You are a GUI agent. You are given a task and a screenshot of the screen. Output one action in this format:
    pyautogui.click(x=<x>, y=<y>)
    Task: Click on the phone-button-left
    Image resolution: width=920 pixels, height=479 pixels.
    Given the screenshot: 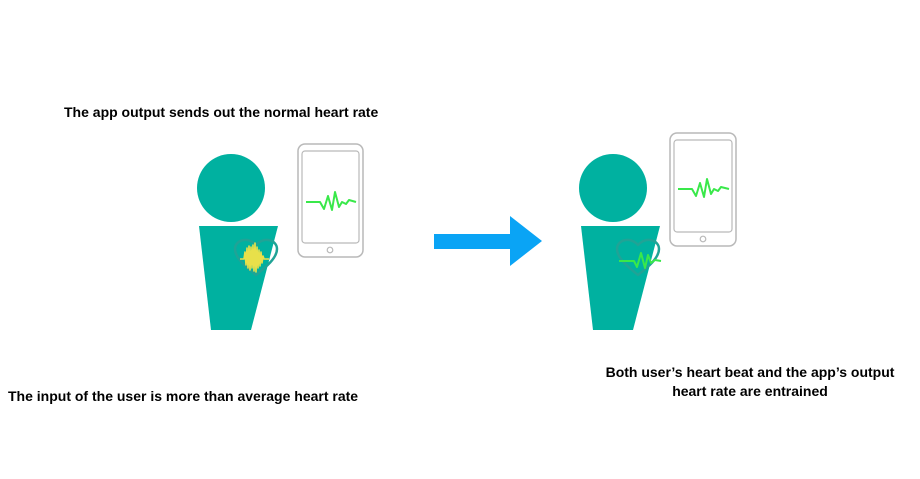 What is the action you would take?
    pyautogui.click(x=330, y=250)
    